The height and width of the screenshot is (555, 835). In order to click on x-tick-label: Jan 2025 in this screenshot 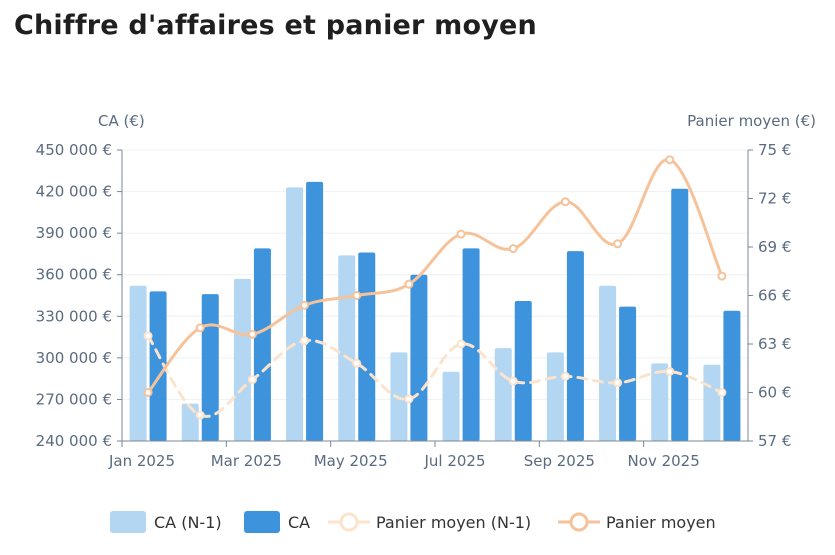, I will do `click(141, 461)`.